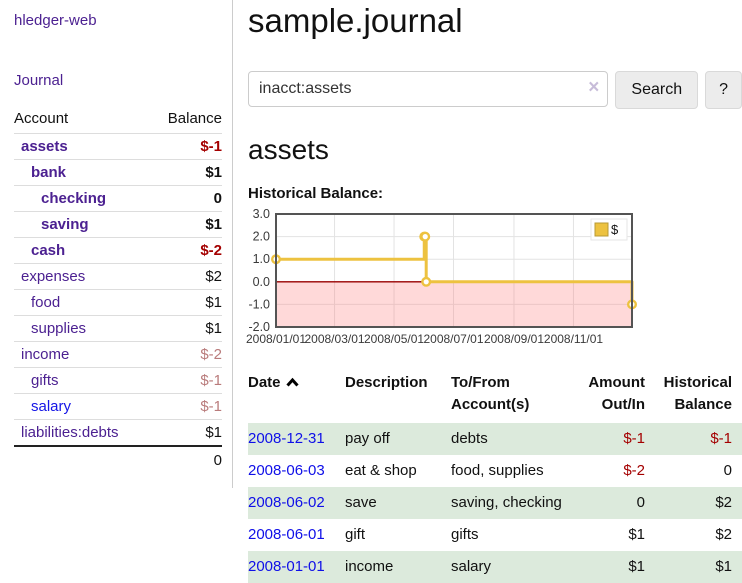  Describe the element at coordinates (361, 502) in the screenshot. I see `transaction-description: save` at that location.